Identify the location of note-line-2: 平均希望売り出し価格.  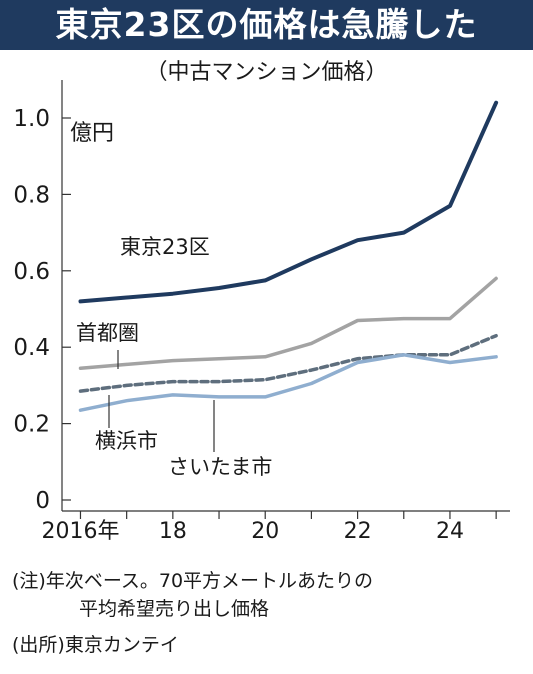
(174, 609).